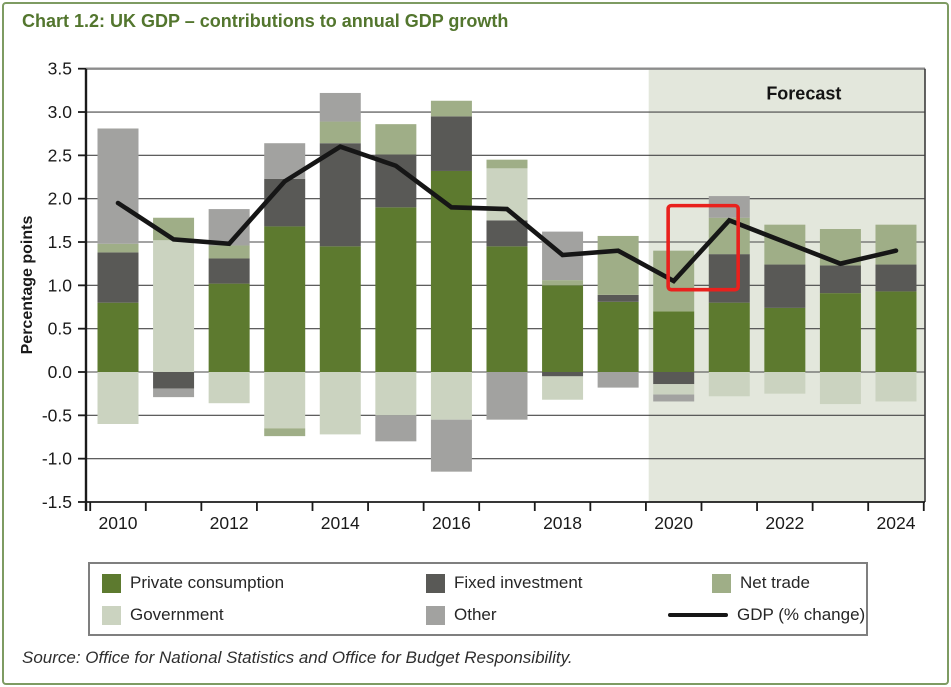  What do you see at coordinates (451, 523) in the screenshot?
I see `x-tick-label-2016: 2016` at bounding box center [451, 523].